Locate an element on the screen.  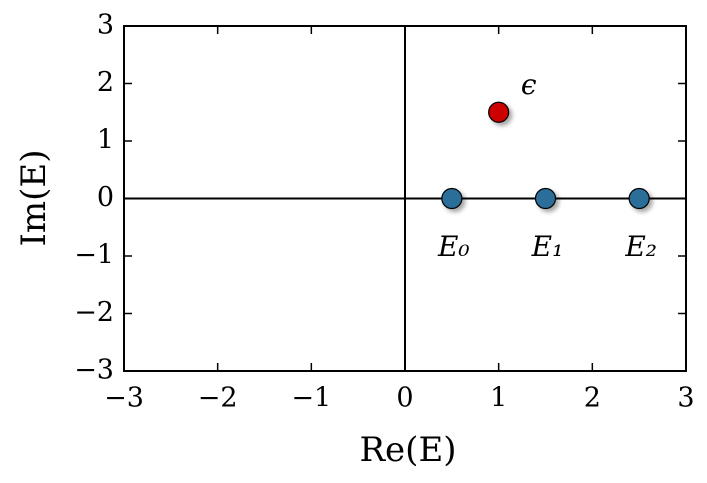
y-tick-label: 3 is located at coordinates (105, 25).